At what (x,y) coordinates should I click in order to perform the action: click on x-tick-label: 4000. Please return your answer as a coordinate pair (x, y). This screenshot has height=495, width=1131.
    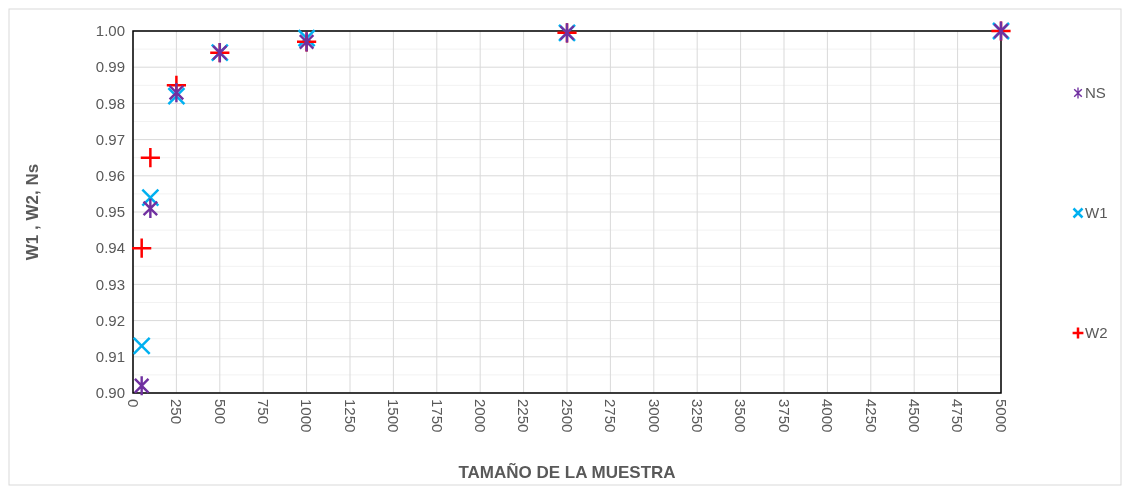
    Looking at the image, I should click on (828, 416).